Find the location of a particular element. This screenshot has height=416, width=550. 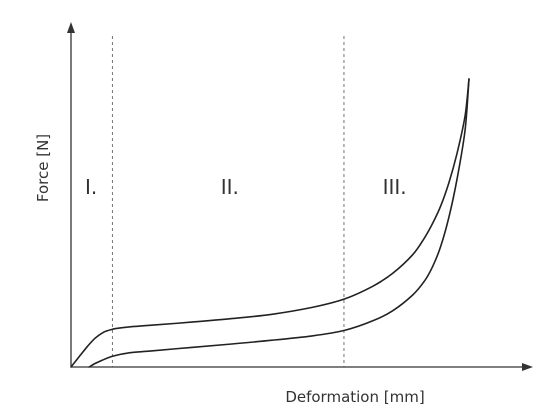

regions-layer: I. II. III. is located at coordinates (246, 187).